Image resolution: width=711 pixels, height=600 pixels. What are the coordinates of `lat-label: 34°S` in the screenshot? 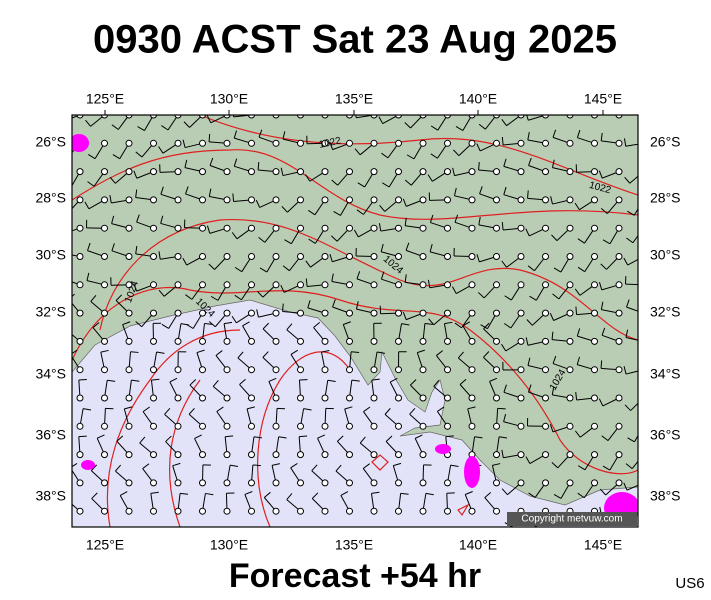 It's located at (50, 374).